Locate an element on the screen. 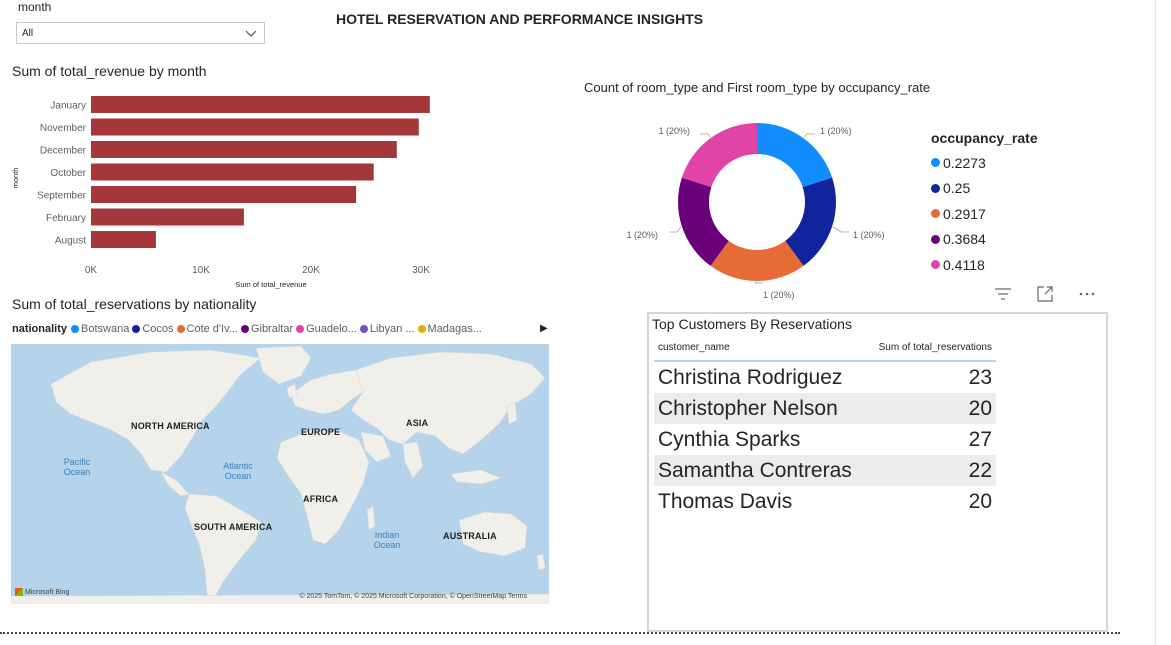 This screenshot has width=1171, height=645. legend-item-0.25: 0.25 is located at coordinates (984, 189).